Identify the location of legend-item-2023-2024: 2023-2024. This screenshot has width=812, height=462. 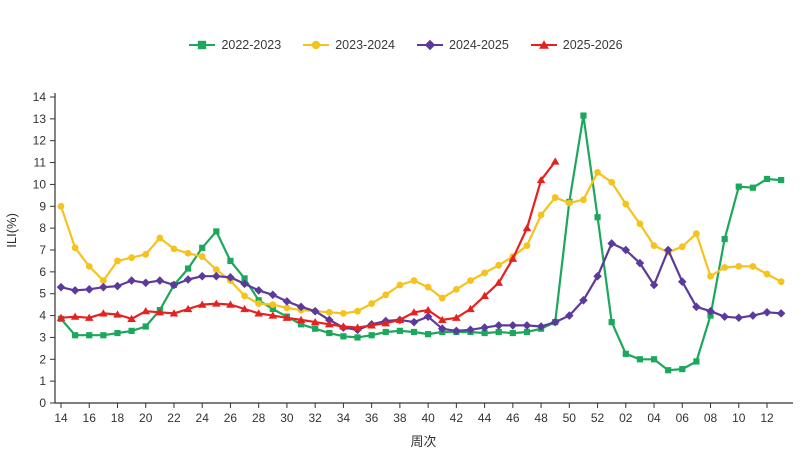
(349, 45).